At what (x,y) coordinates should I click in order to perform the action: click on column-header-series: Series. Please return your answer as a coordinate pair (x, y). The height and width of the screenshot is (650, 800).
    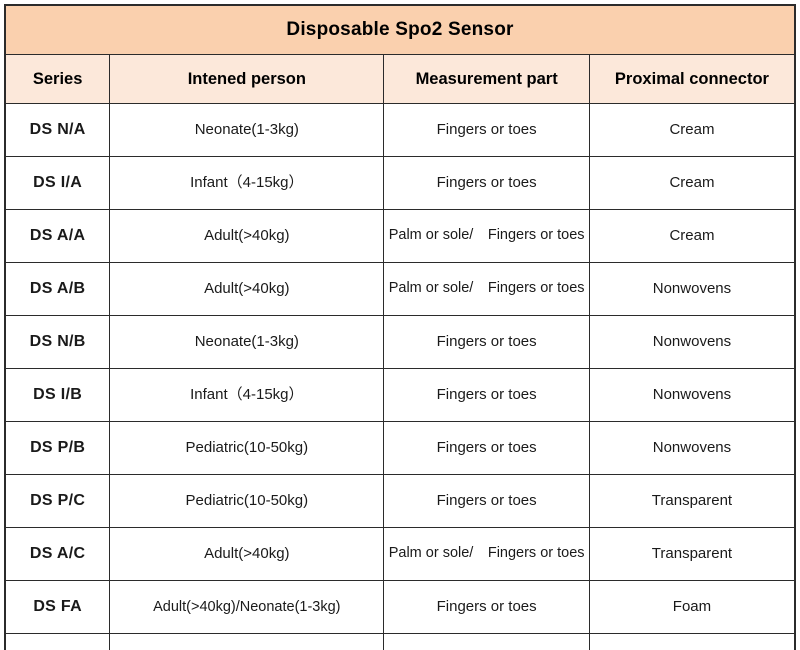
    Looking at the image, I should click on (57, 79).